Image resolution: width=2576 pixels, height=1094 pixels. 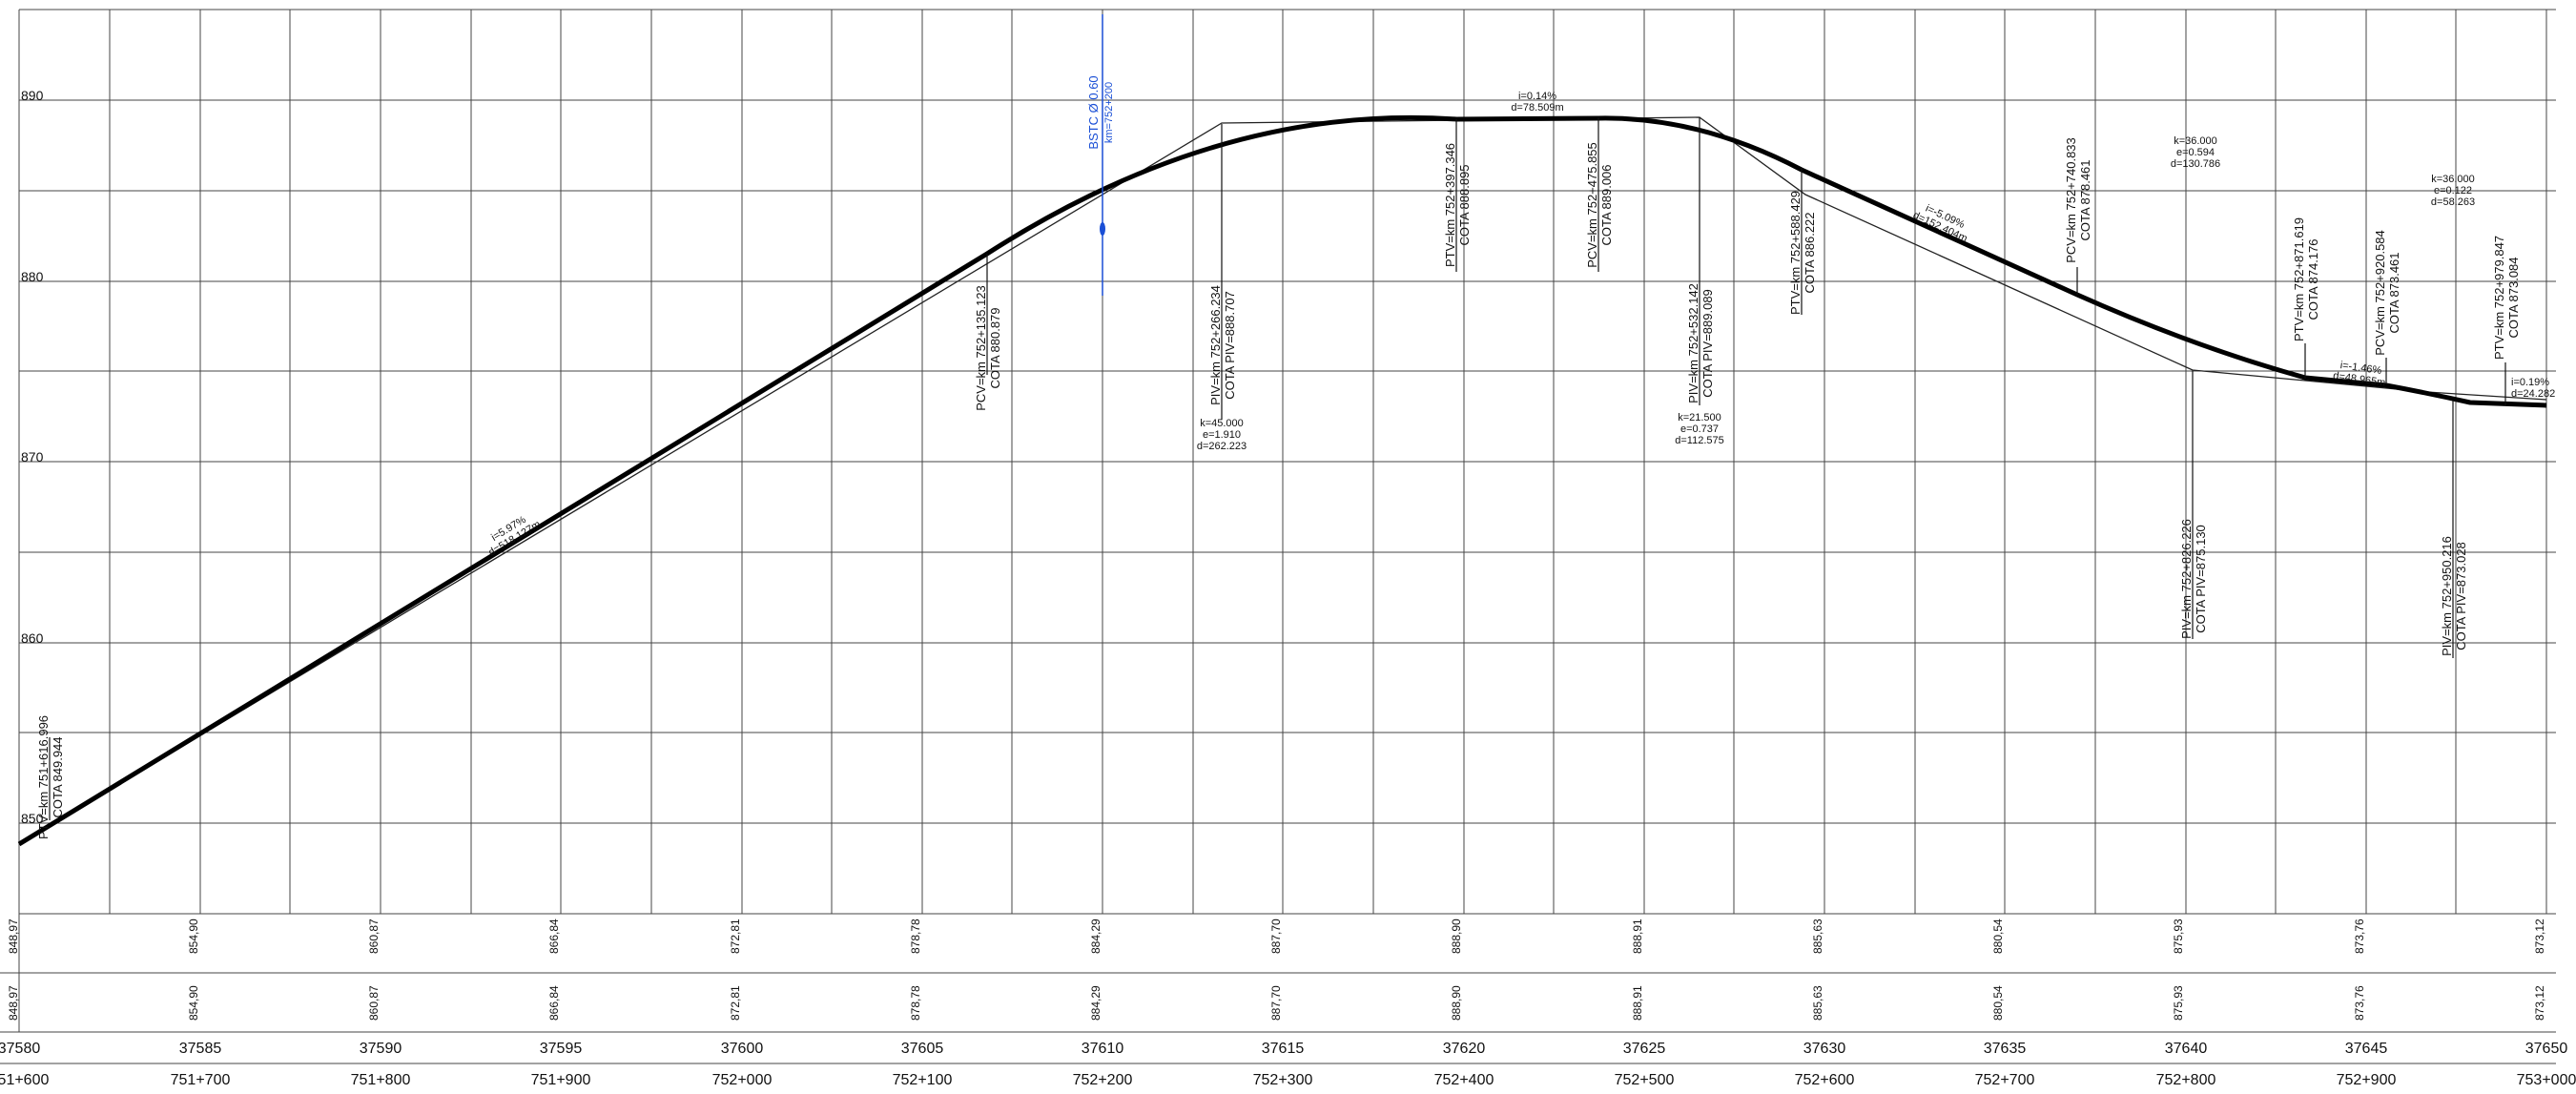 What do you see at coordinates (193, 1003) in the screenshot?
I see `project-value: 854,90` at bounding box center [193, 1003].